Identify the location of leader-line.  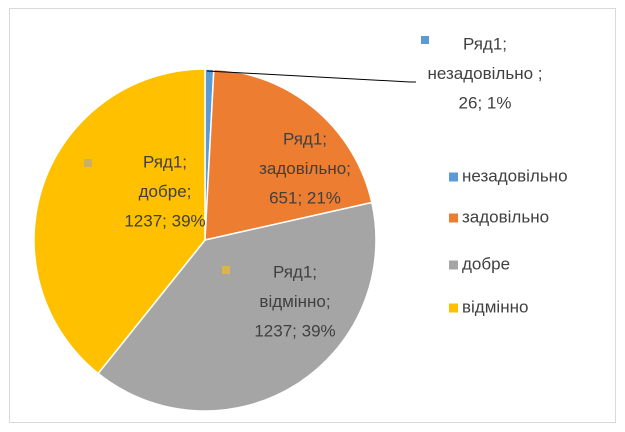
(311, 76).